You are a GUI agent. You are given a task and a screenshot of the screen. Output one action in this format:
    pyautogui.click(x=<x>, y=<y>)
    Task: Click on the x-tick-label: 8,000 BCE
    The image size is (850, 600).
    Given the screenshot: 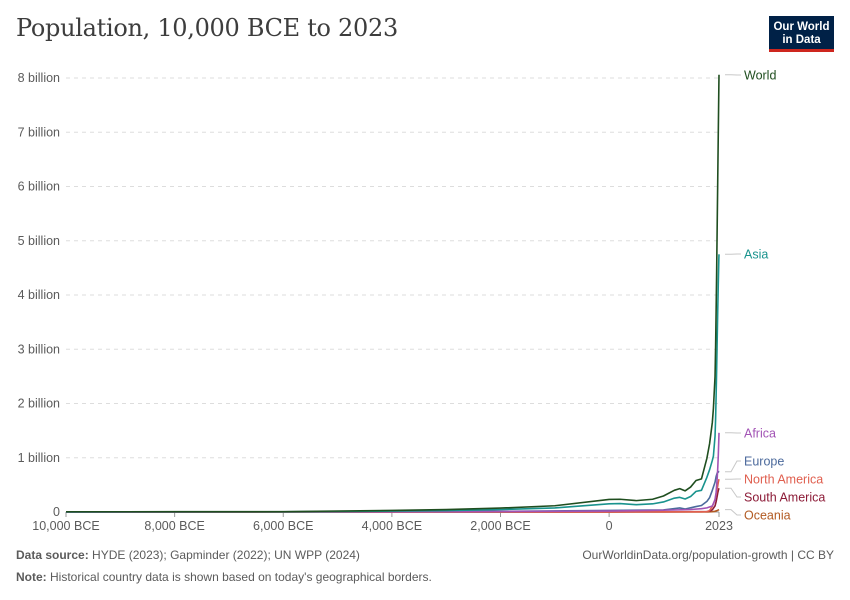 What is the action you would take?
    pyautogui.click(x=174, y=526)
    